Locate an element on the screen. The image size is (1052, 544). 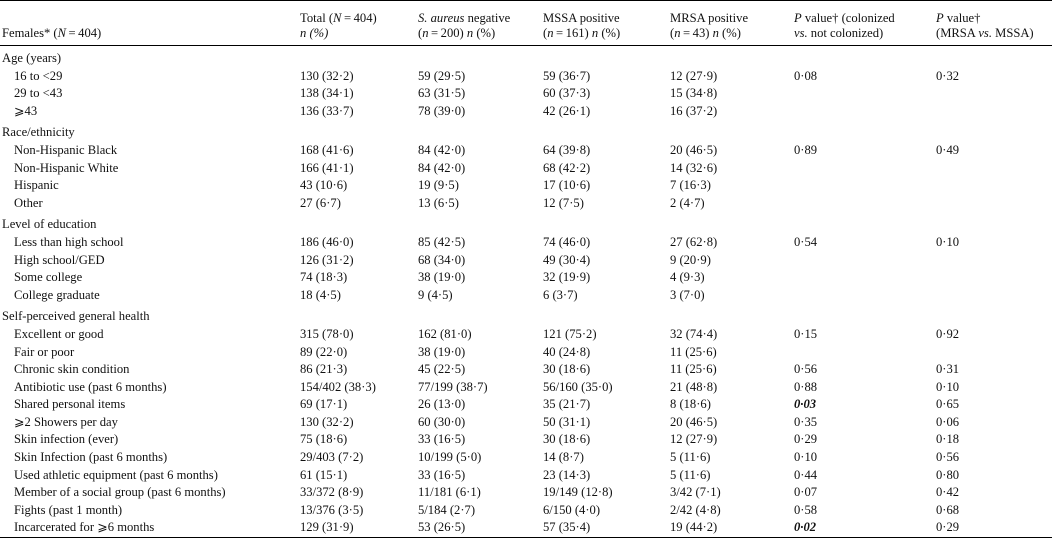
cell-total: 186 (46·0) is located at coordinates (327, 241).